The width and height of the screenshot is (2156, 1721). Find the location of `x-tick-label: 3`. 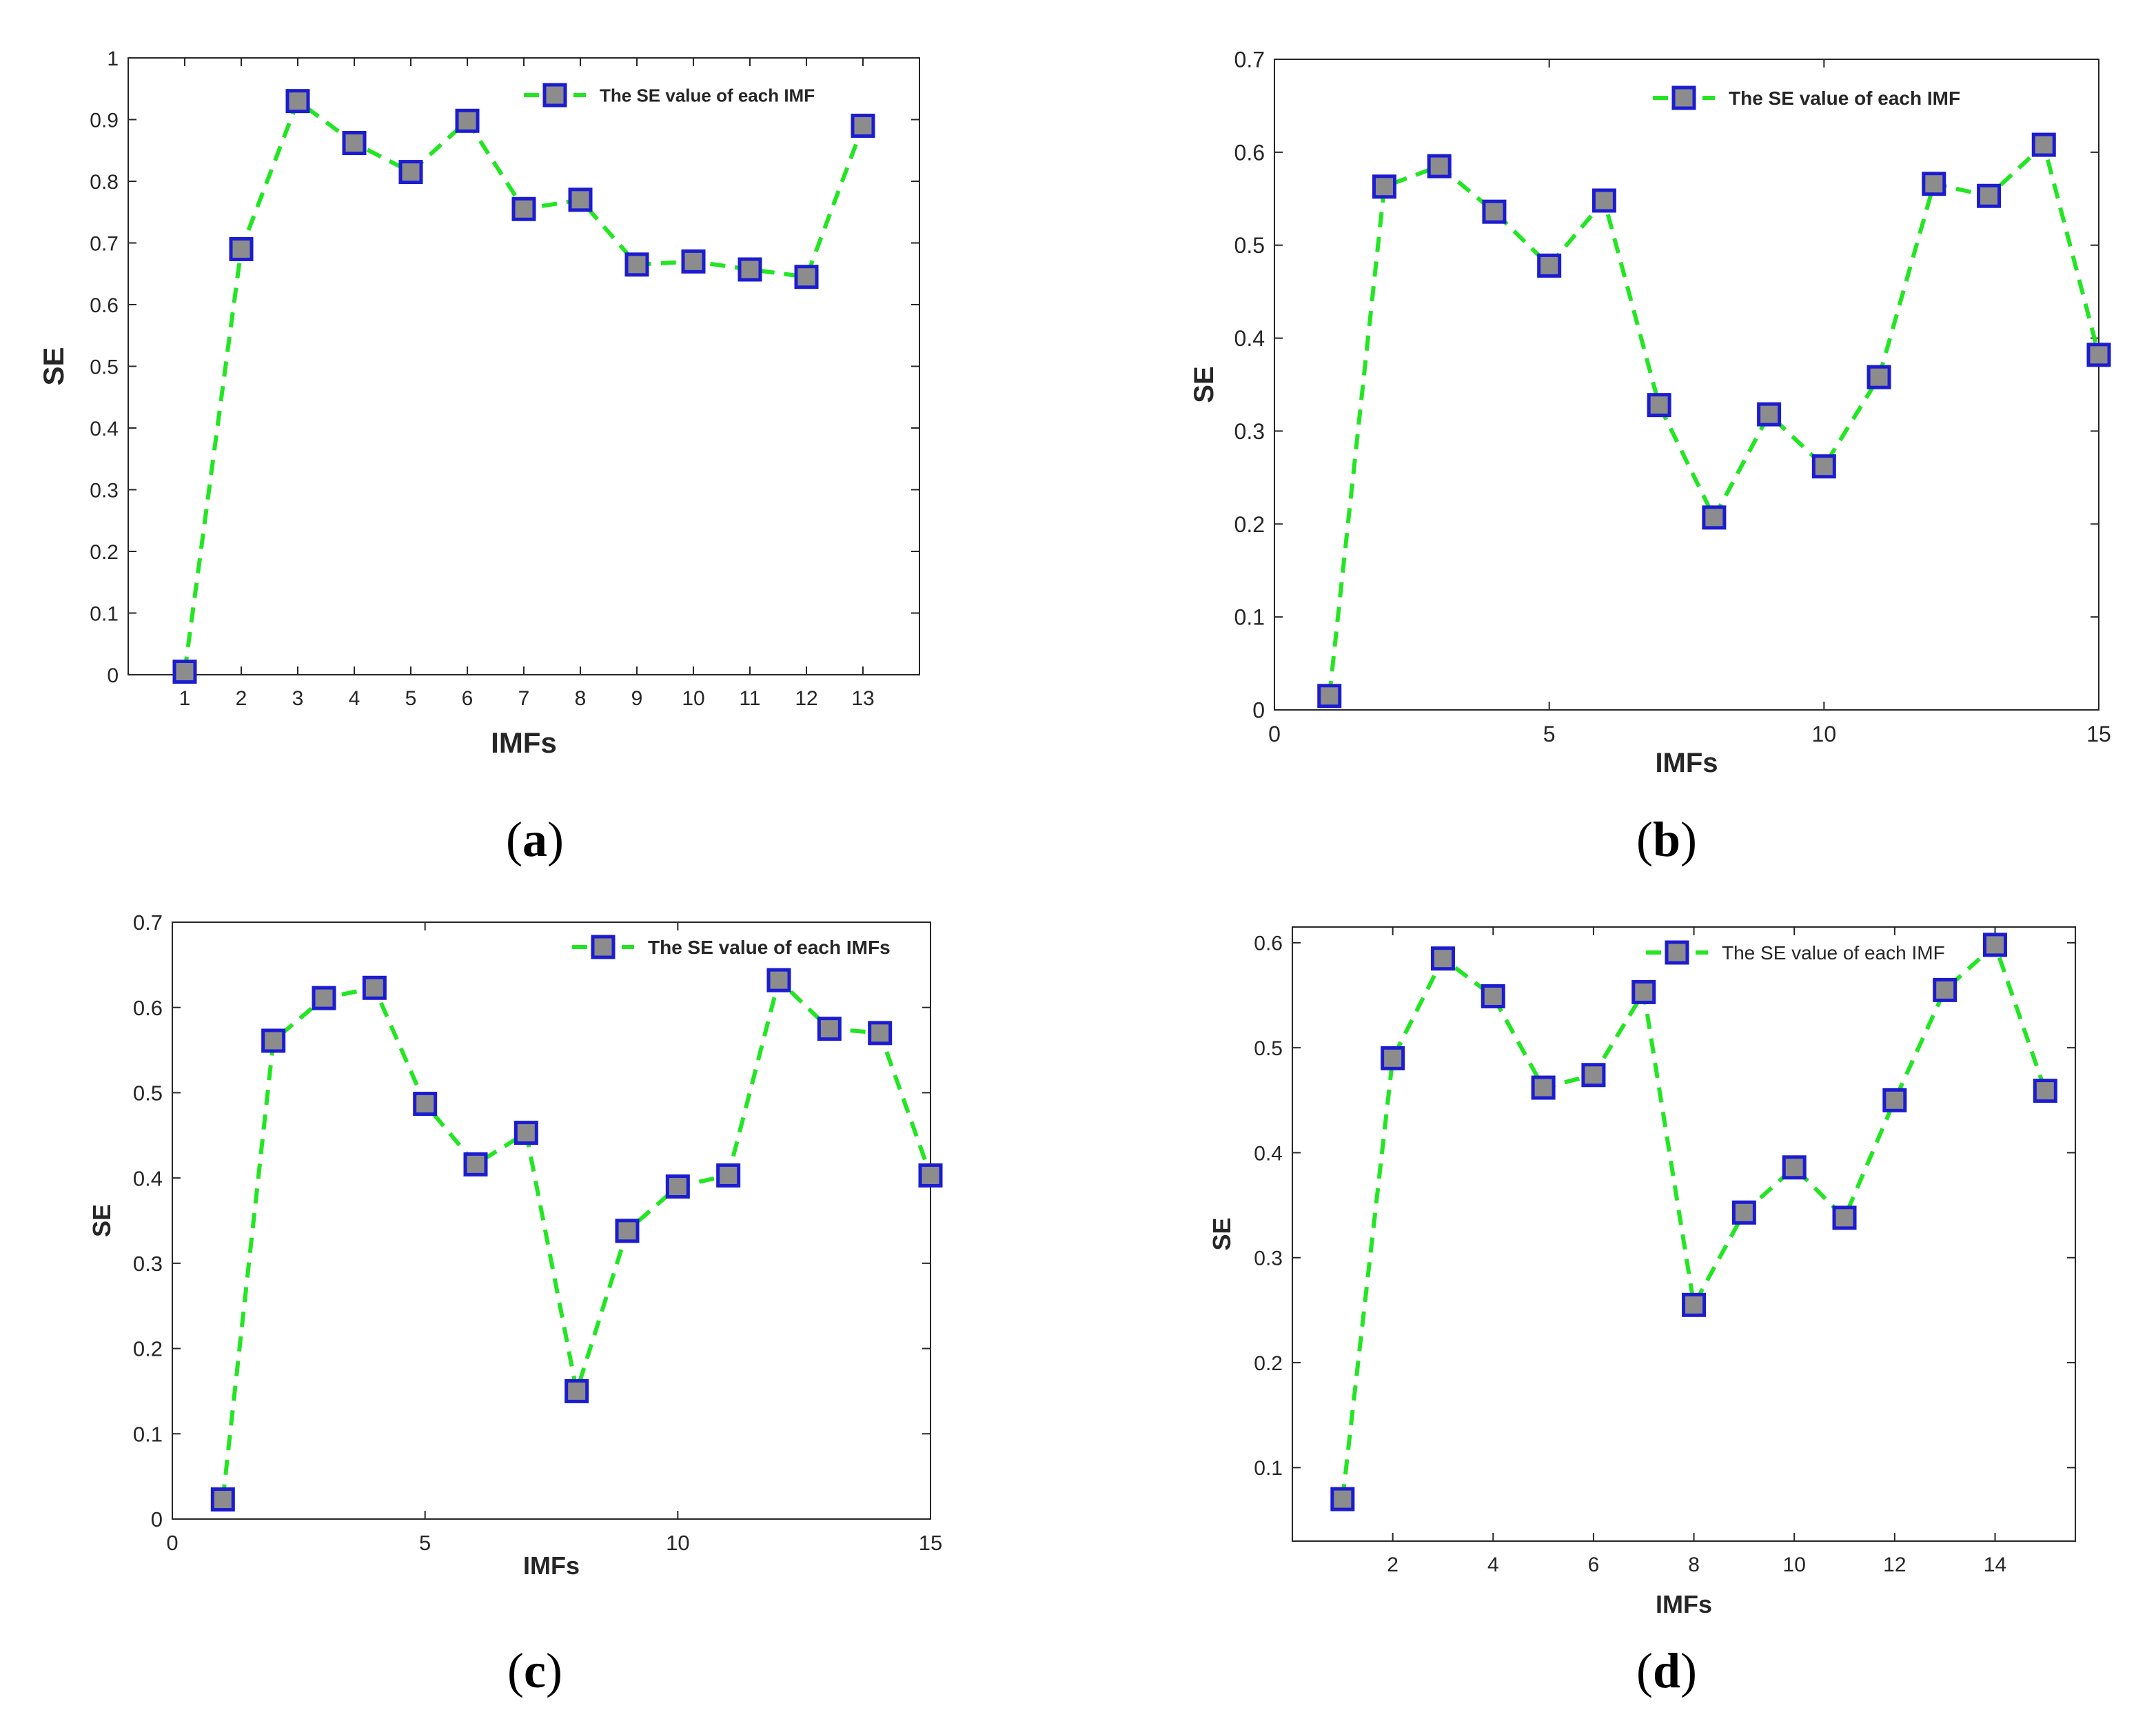

x-tick-label: 3 is located at coordinates (298, 698).